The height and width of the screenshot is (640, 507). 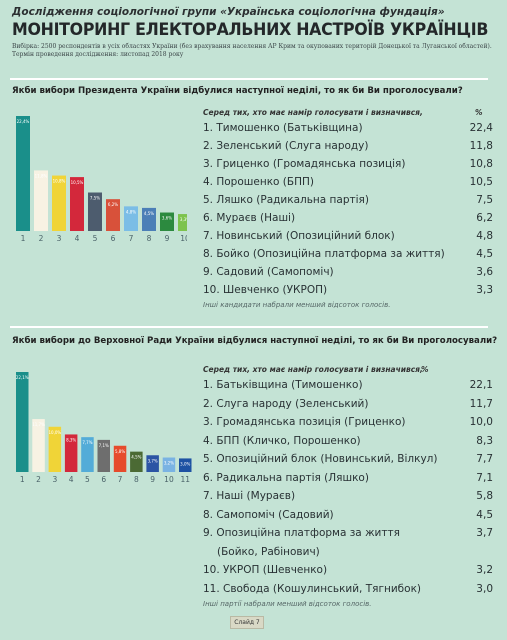 I want to click on result-value: 3,6, so click(x=484, y=272).